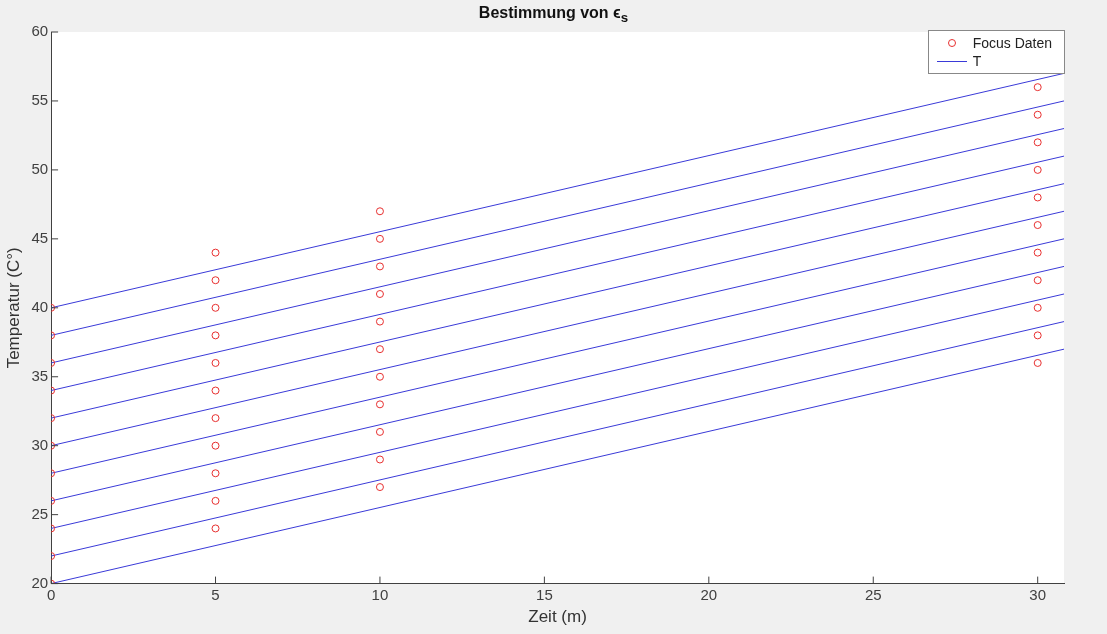 Image resolution: width=1107 pixels, height=634 pixels. Describe the element at coordinates (40, 237) in the screenshot. I see `y-tick-label: 45` at that location.